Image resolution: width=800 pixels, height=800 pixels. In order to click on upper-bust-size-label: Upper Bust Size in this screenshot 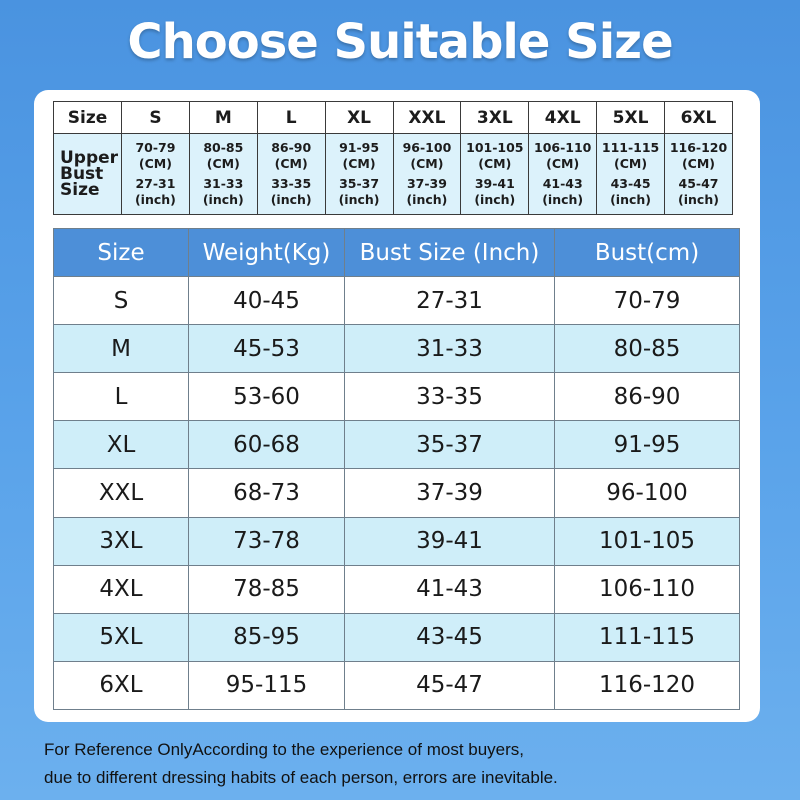, I will do `click(87, 174)`.